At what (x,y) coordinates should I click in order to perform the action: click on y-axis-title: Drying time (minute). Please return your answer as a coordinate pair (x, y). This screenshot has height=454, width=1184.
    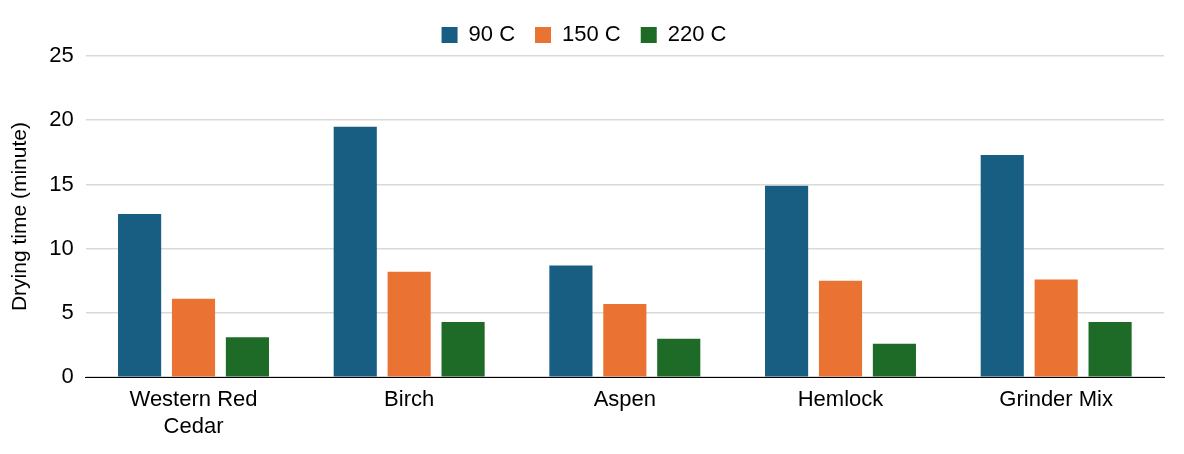
    Looking at the image, I should click on (19, 217).